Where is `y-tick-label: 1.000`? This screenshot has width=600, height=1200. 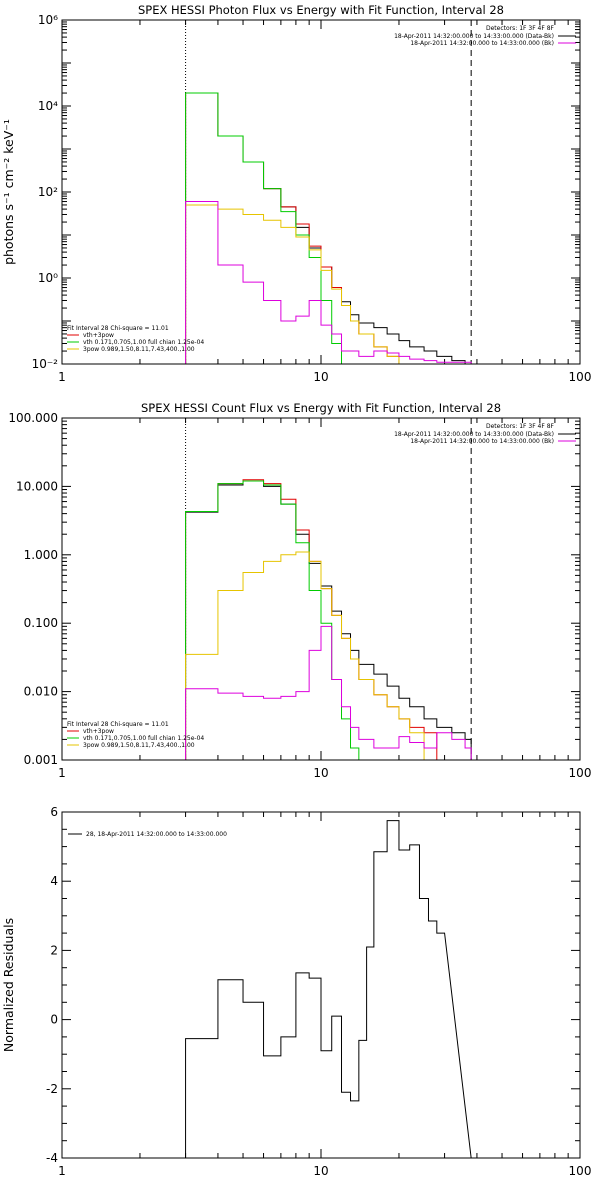 y-tick-label: 1.000 is located at coordinates (41, 555).